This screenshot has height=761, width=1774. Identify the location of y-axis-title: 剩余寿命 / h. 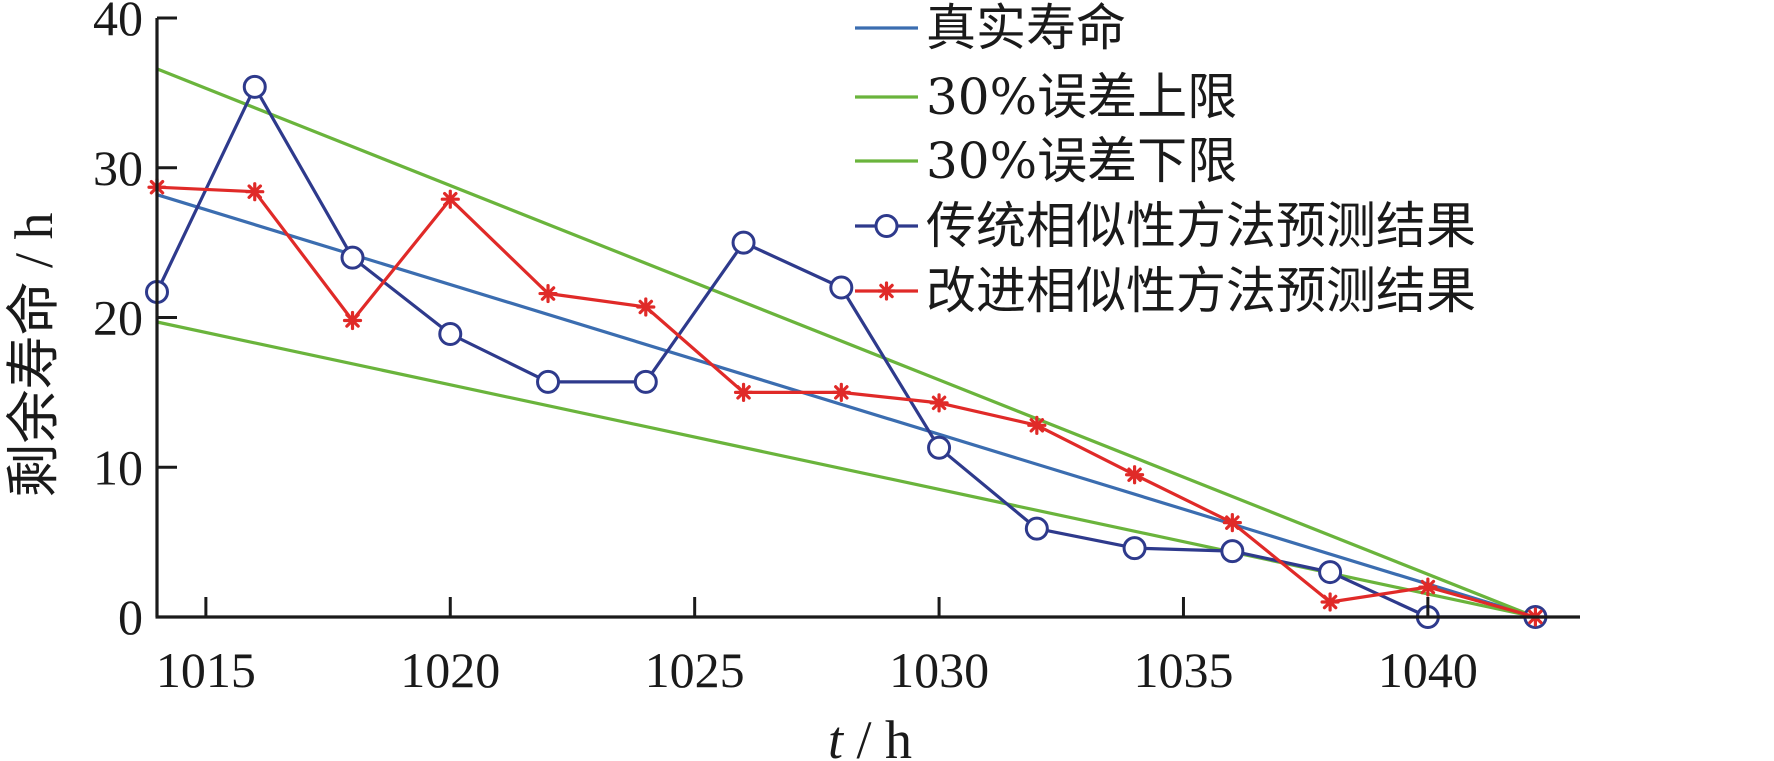
(34, 354).